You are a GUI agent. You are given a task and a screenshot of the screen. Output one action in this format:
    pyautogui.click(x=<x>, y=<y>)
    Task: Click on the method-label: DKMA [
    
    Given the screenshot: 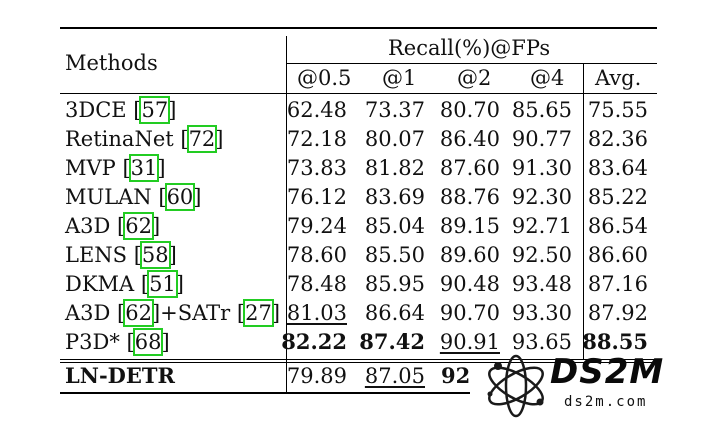 What is the action you would take?
    pyautogui.click(x=107, y=284)
    